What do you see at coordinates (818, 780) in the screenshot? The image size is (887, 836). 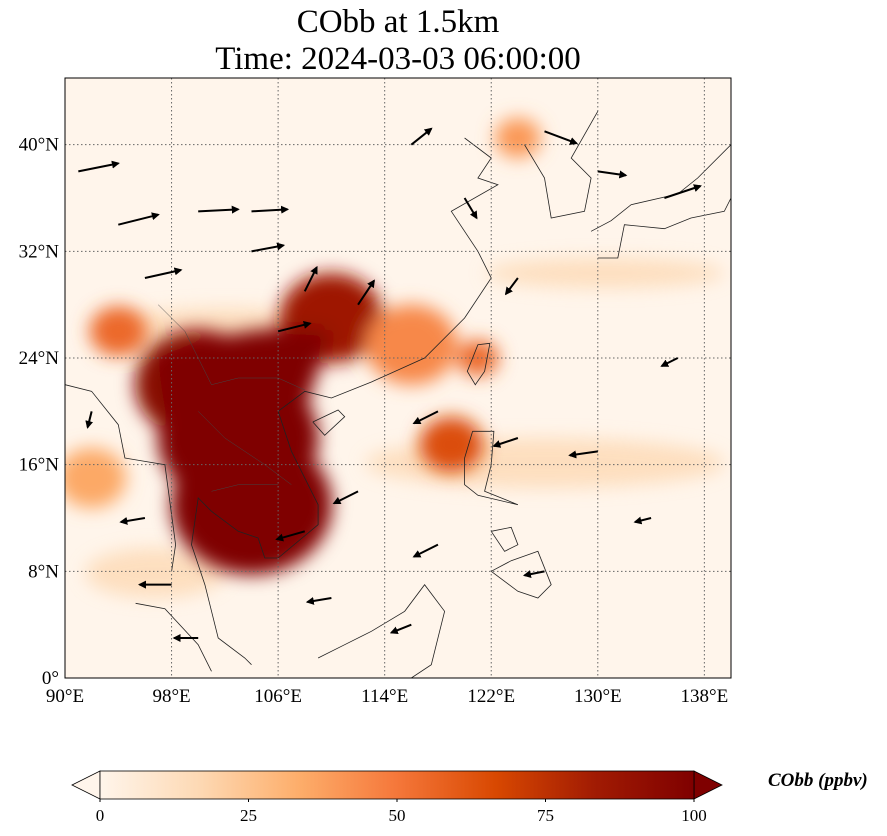 I see `colorbar-title: CObb (ppbv)` at bounding box center [818, 780].